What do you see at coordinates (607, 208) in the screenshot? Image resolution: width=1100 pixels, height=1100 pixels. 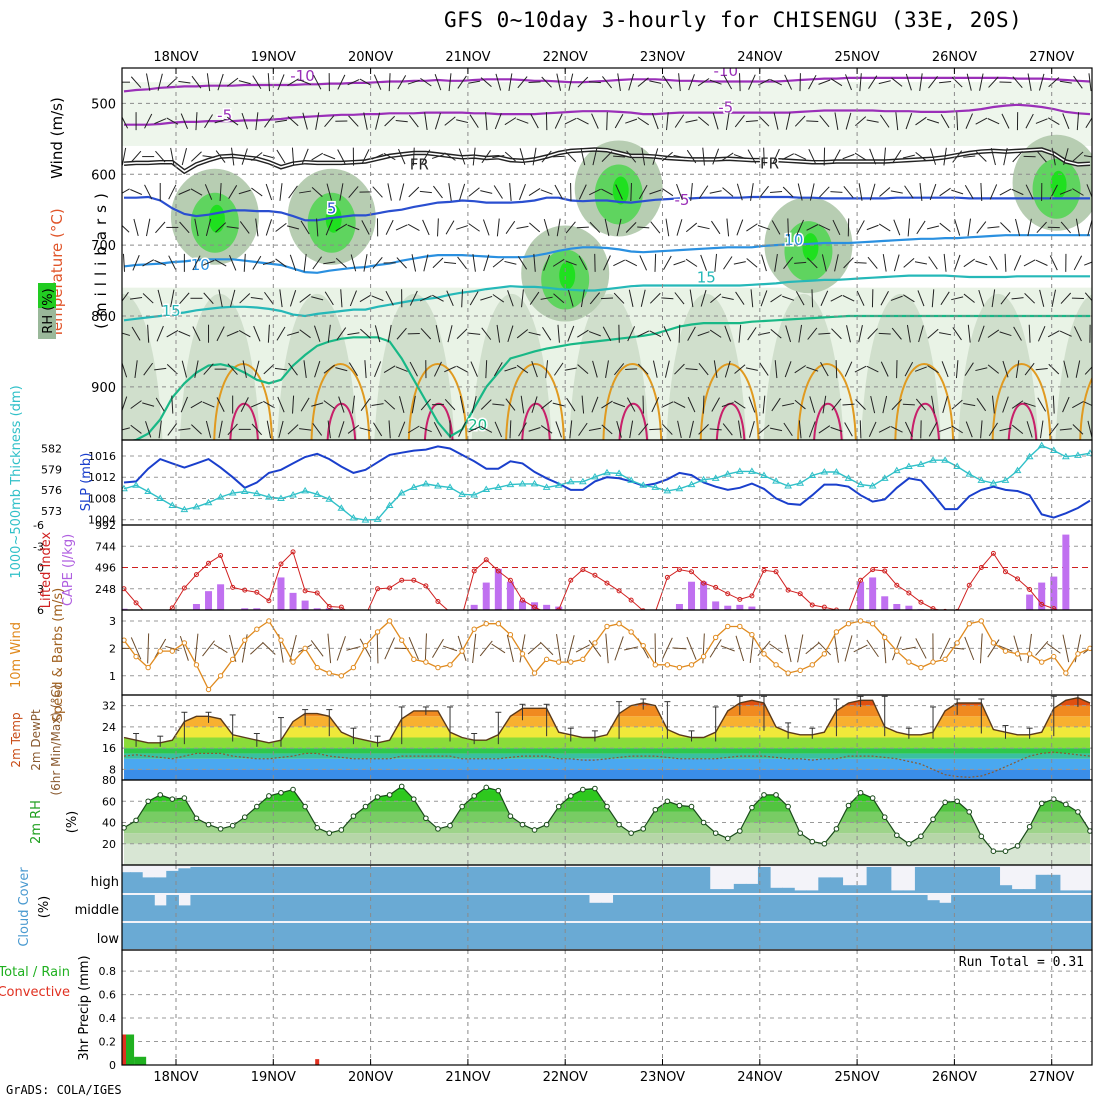 I see `isotherm-line` at bounding box center [607, 208].